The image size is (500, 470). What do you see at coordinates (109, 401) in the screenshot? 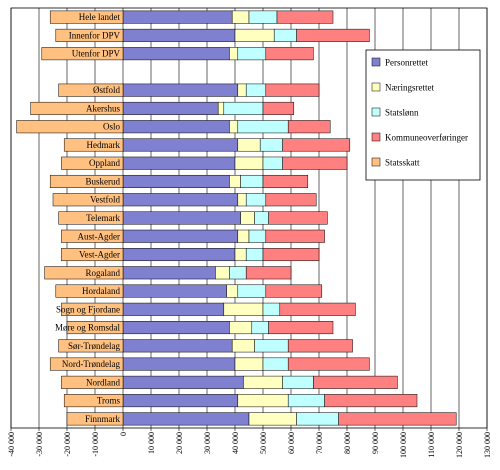
I see `category-label: Troms` at bounding box center [109, 401].